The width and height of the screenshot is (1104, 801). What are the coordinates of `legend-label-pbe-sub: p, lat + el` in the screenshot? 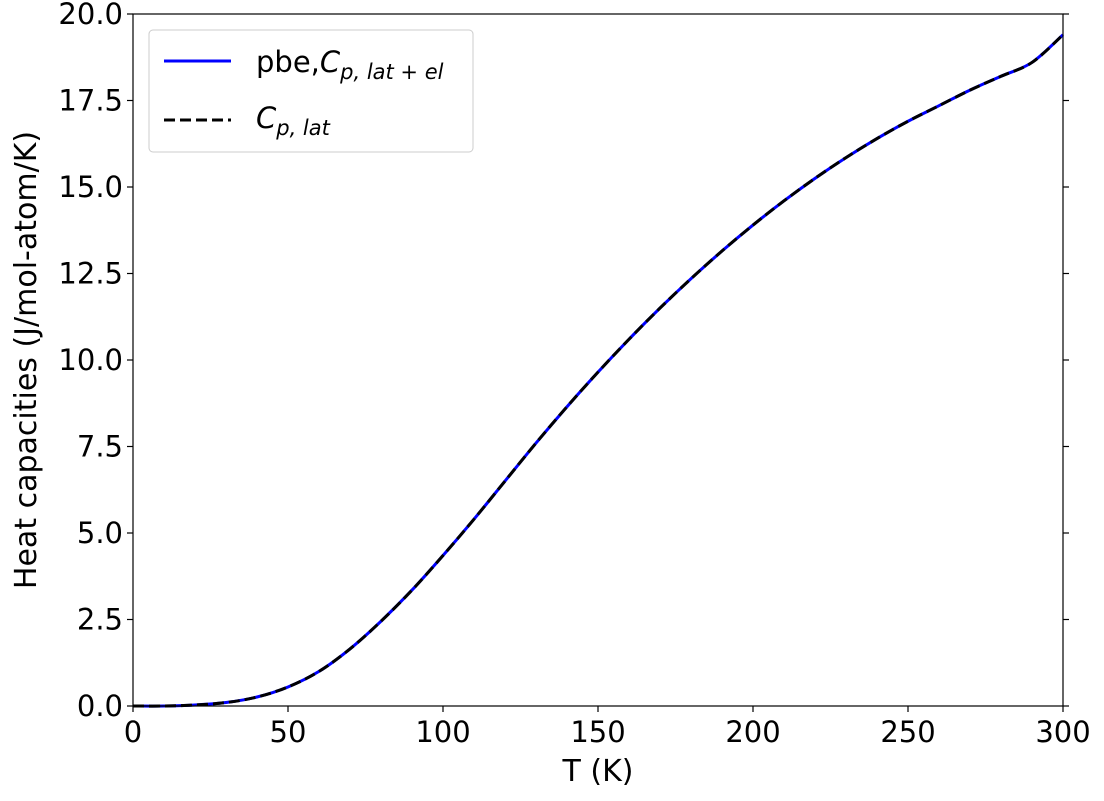 It's located at (391, 72).